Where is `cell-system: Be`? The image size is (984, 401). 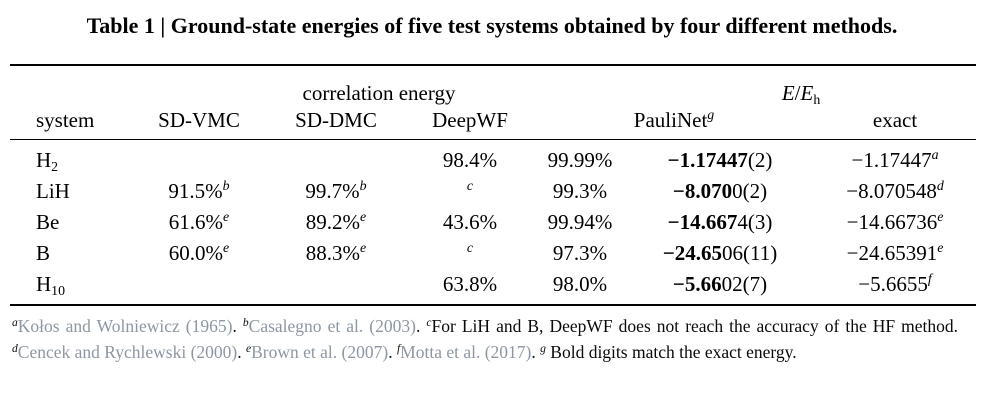 cell-system: Be is located at coordinates (48, 222).